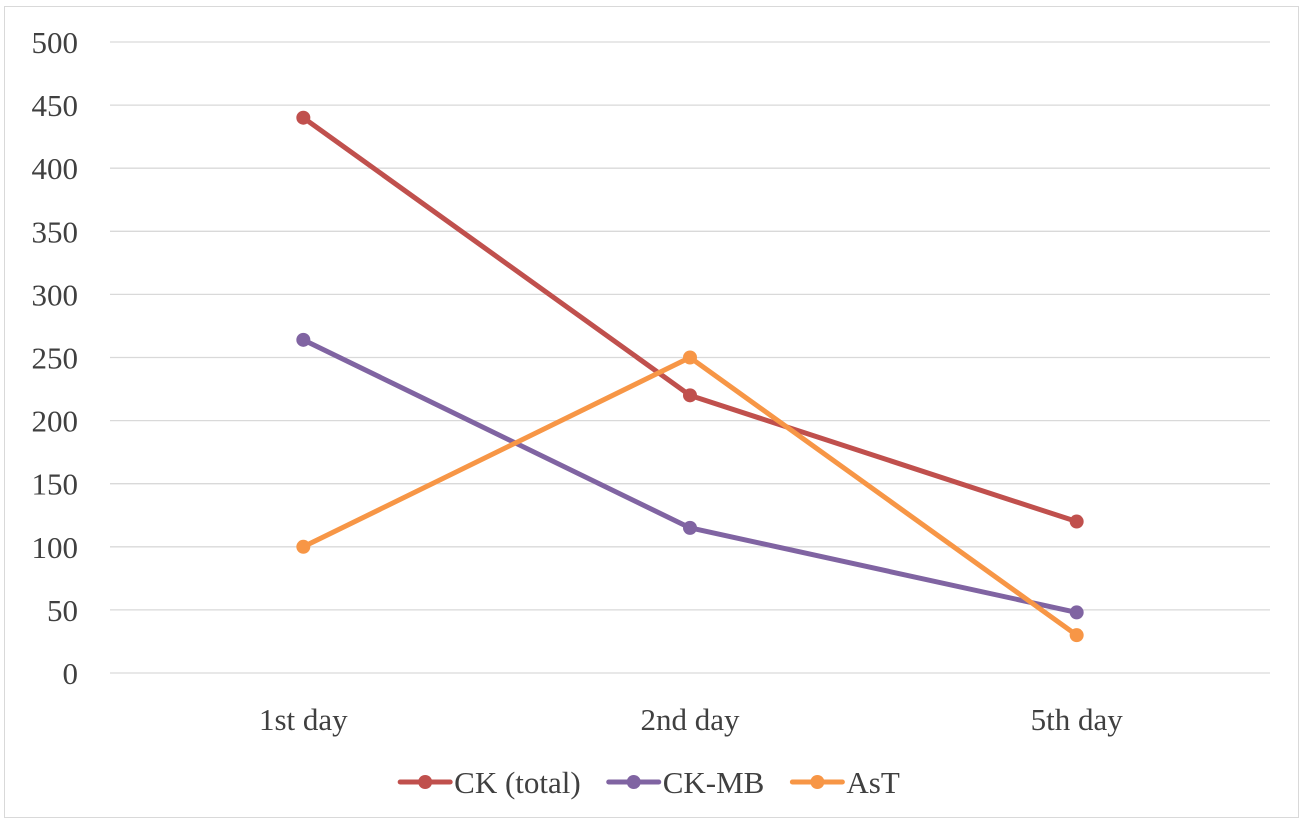  What do you see at coordinates (872, 782) in the screenshot?
I see `legend-label: AsT` at bounding box center [872, 782].